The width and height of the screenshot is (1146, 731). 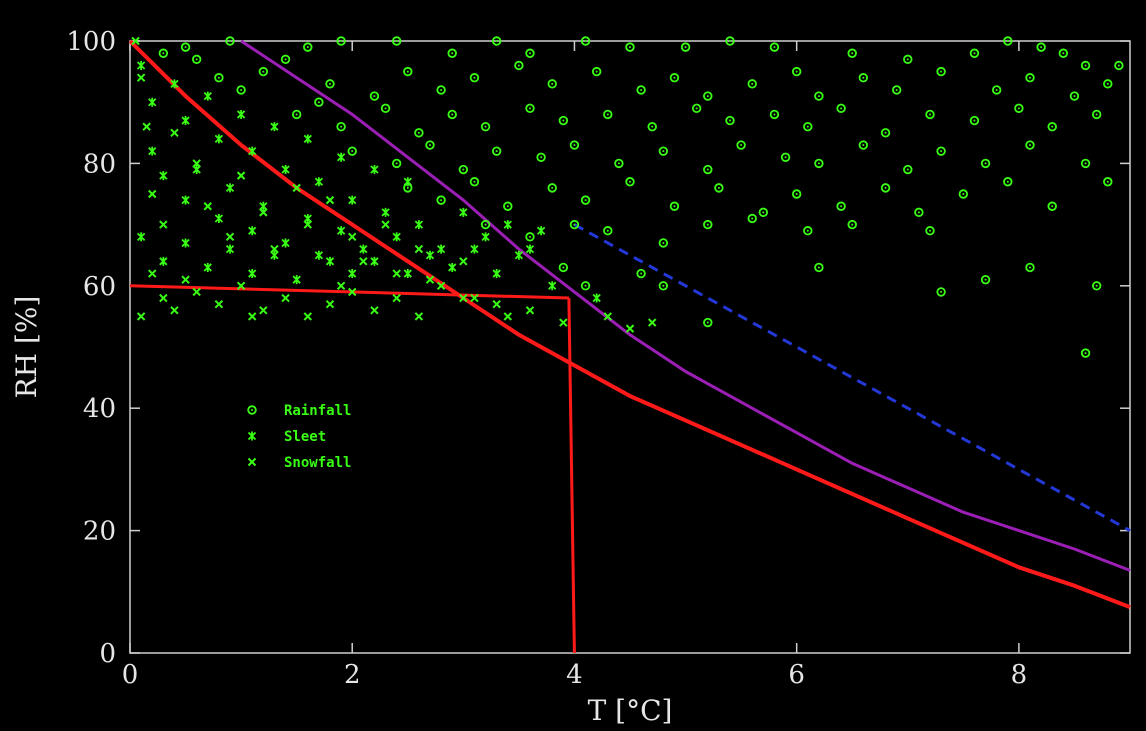 What do you see at coordinates (317, 463) in the screenshot?
I see `legend-label-snowfall: Snowfall` at bounding box center [317, 463].